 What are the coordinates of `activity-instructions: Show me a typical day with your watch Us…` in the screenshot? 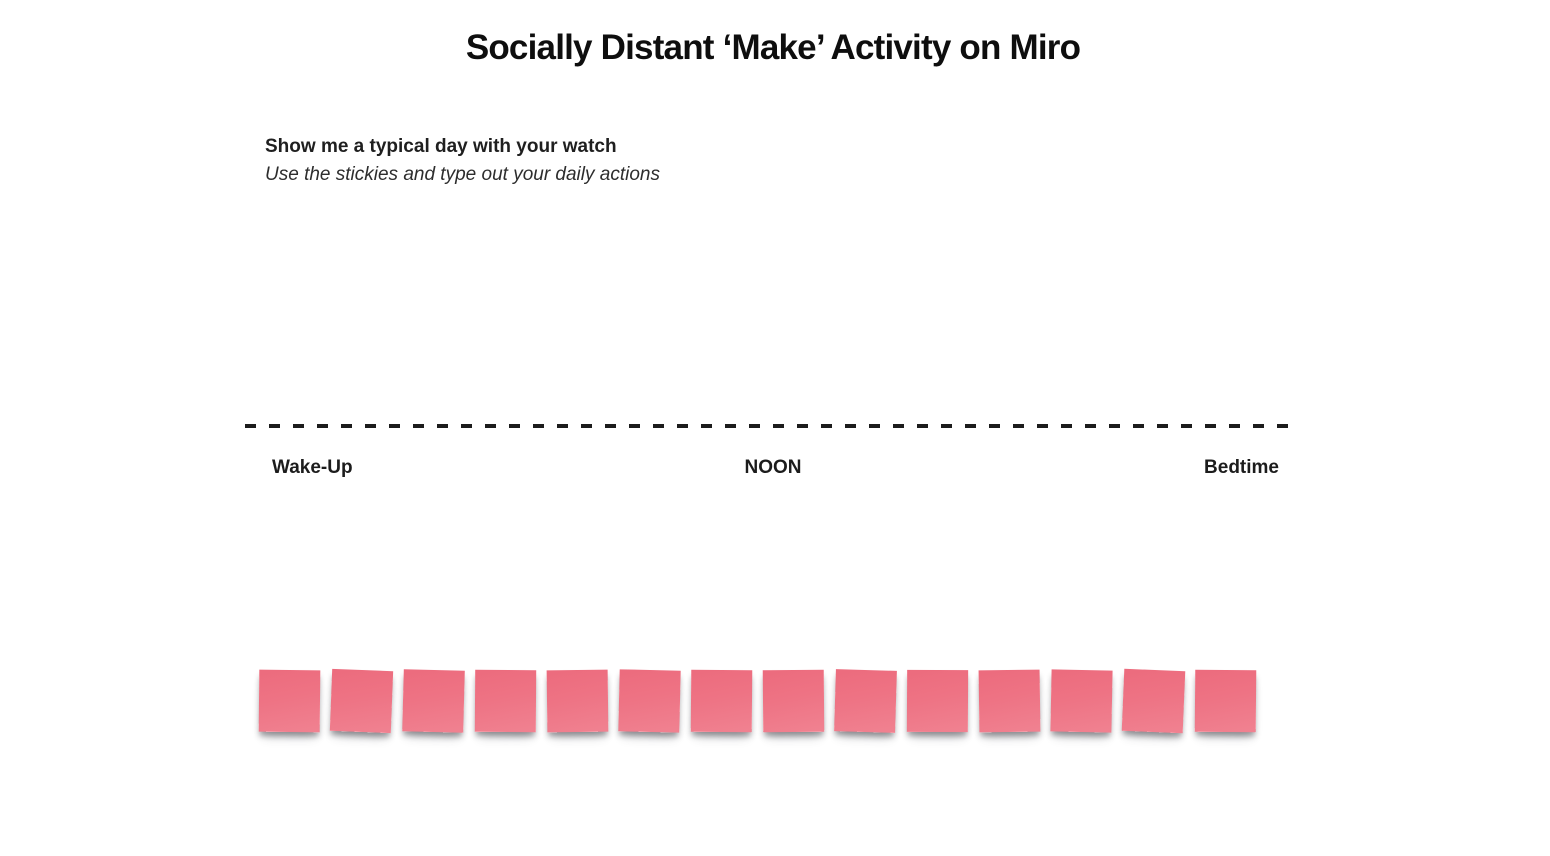 It's located at (462, 161).